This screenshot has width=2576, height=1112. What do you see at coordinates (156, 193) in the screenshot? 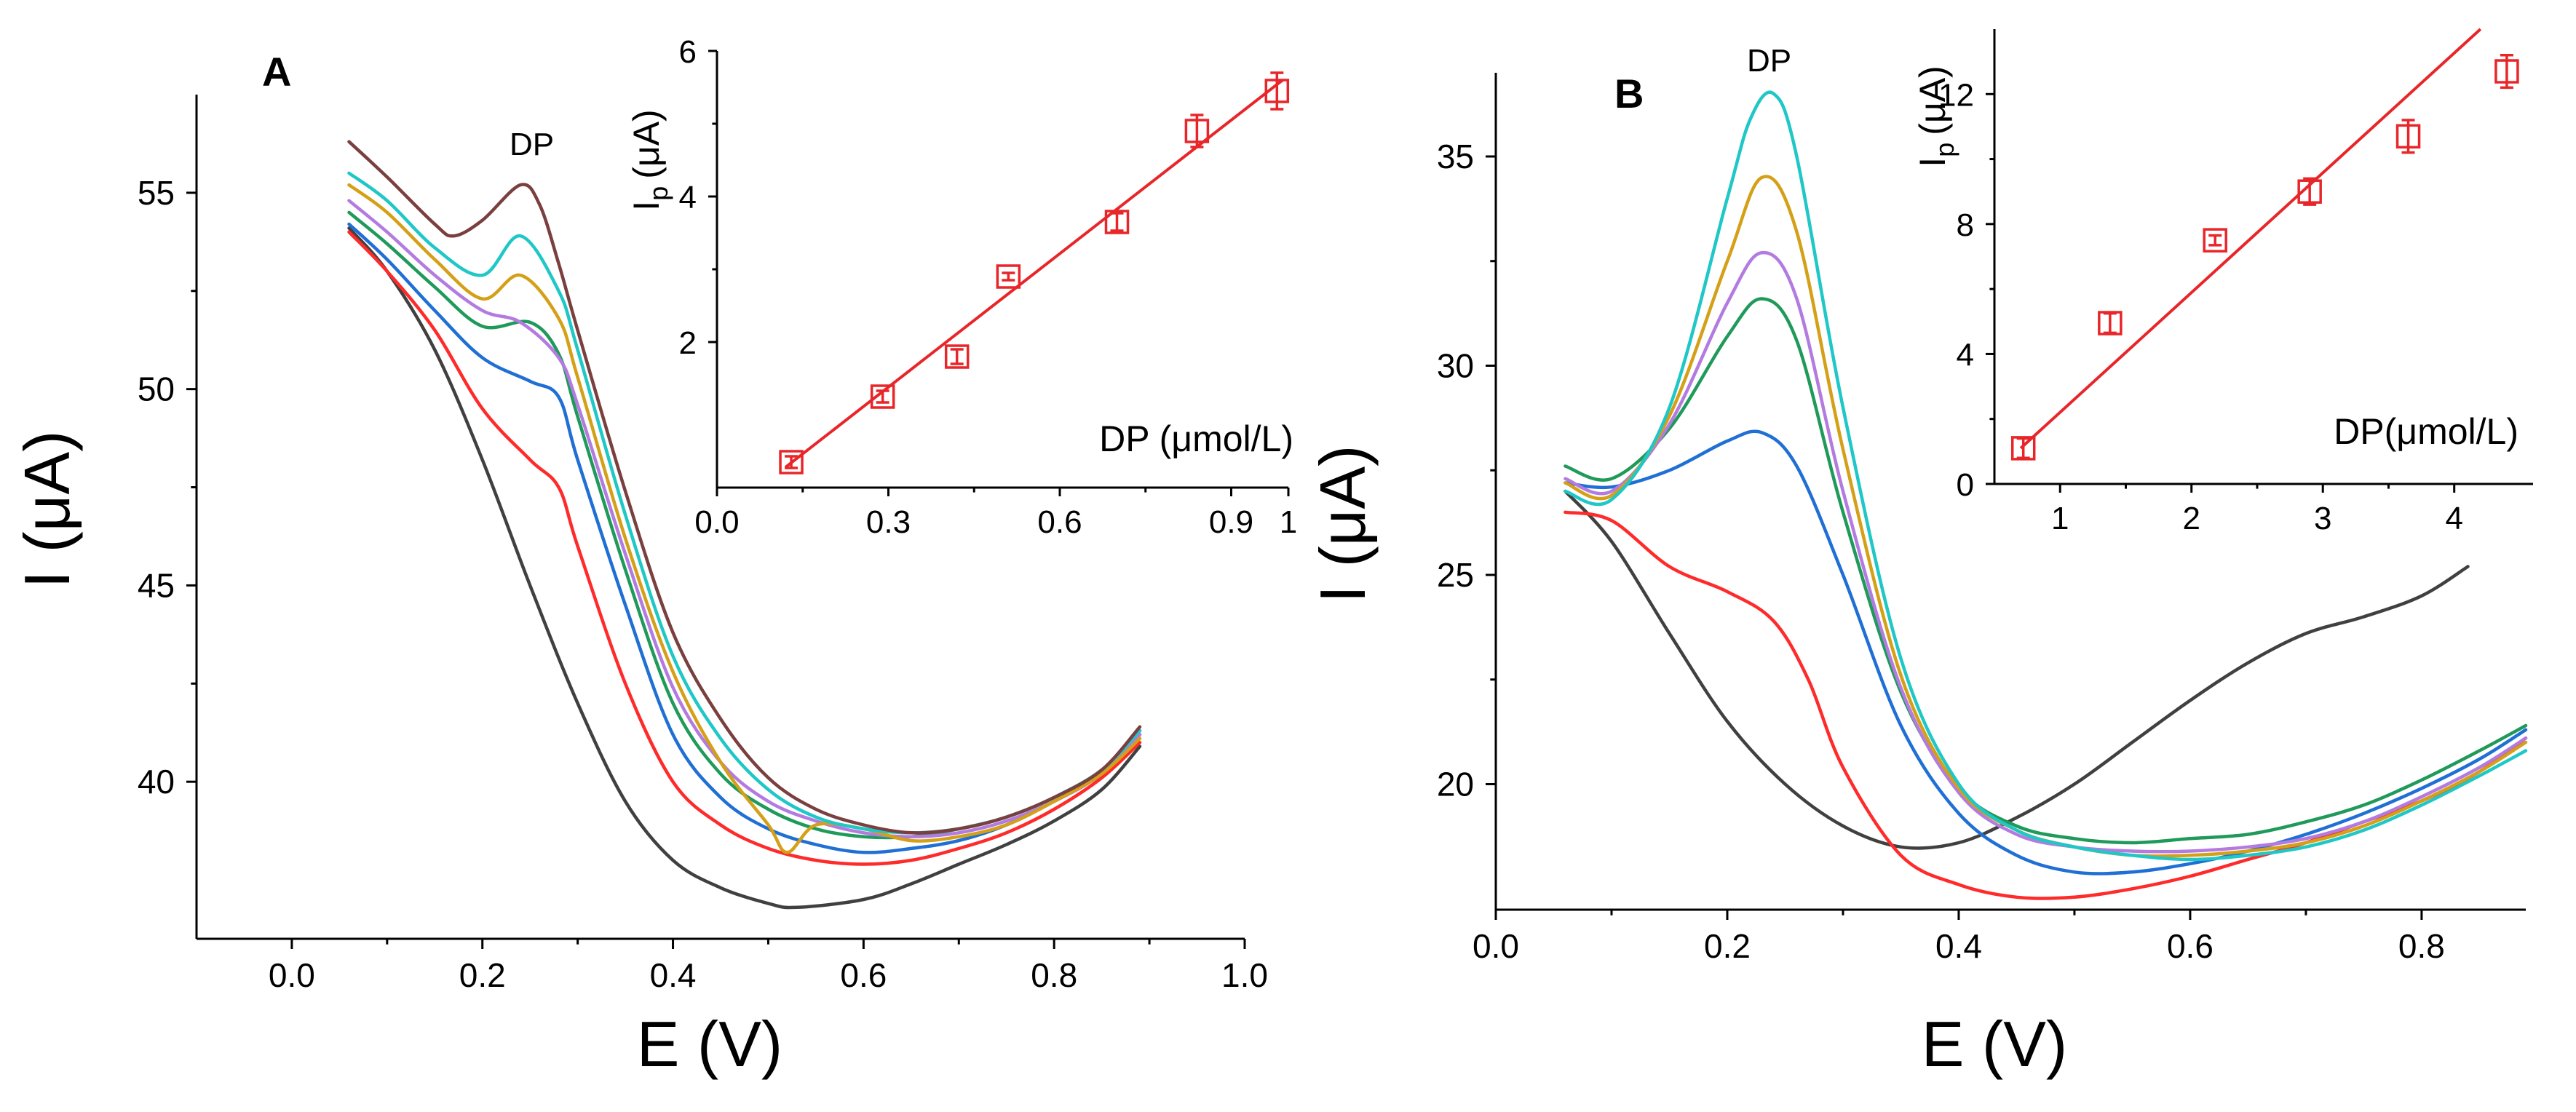
I see `A-main-y-tick-label: 55` at bounding box center [156, 193].